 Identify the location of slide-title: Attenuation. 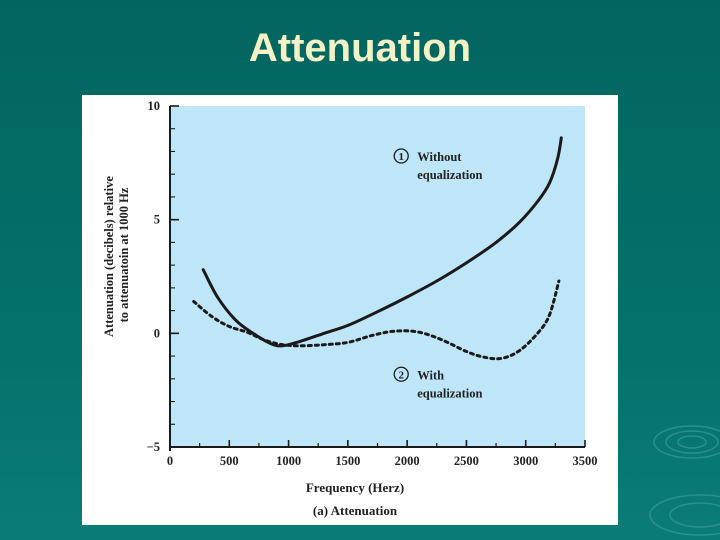
(360, 48).